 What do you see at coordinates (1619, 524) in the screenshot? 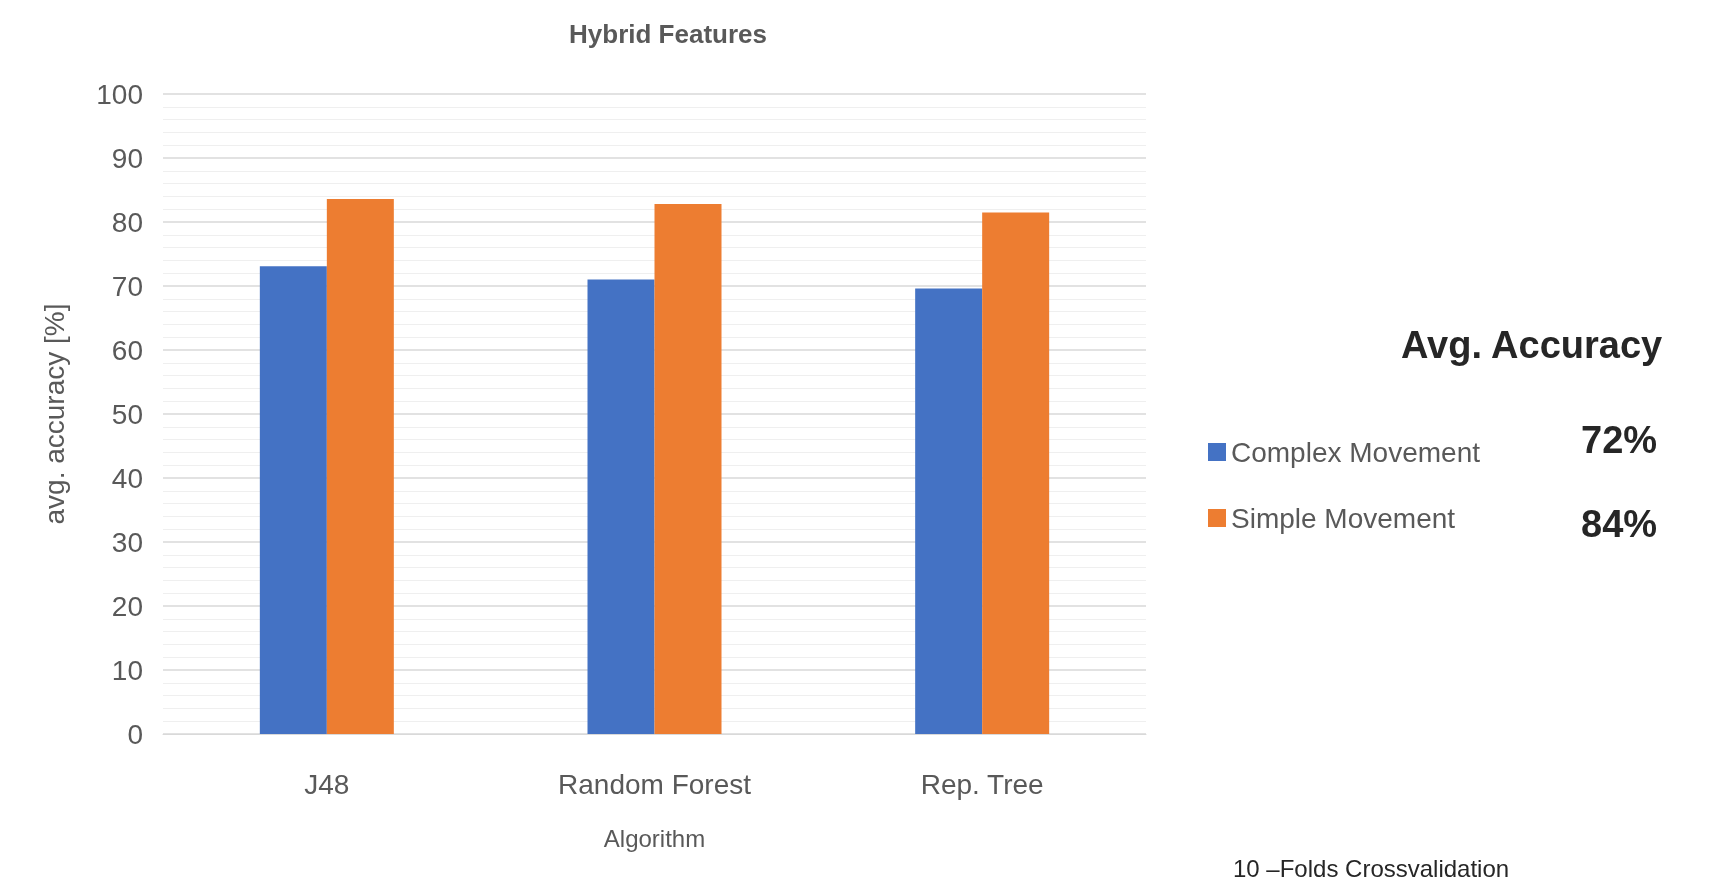
I see `text: 84%` at bounding box center [1619, 524].